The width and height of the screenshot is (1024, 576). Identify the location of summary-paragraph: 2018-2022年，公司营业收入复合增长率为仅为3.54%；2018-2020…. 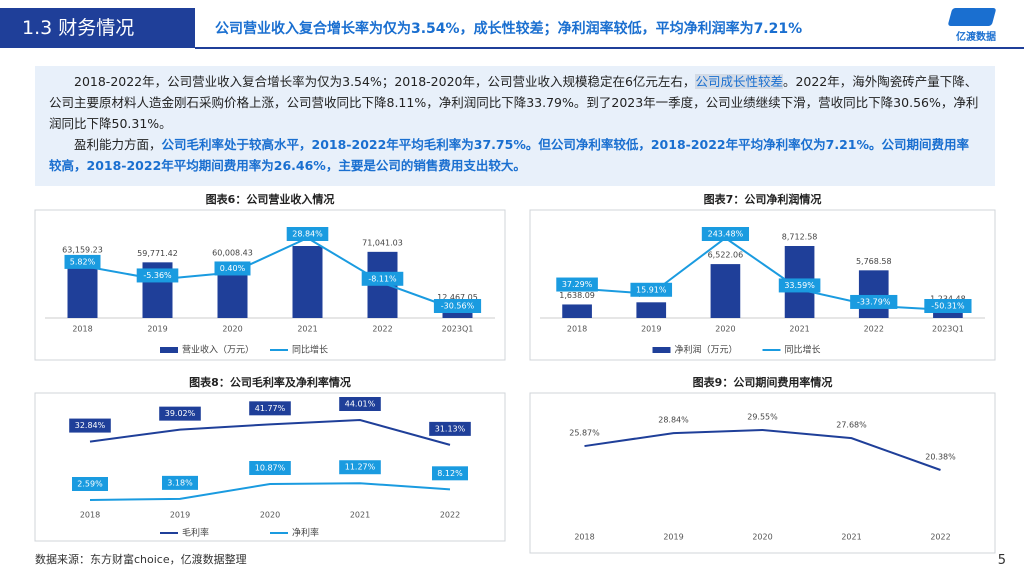
(515, 102).